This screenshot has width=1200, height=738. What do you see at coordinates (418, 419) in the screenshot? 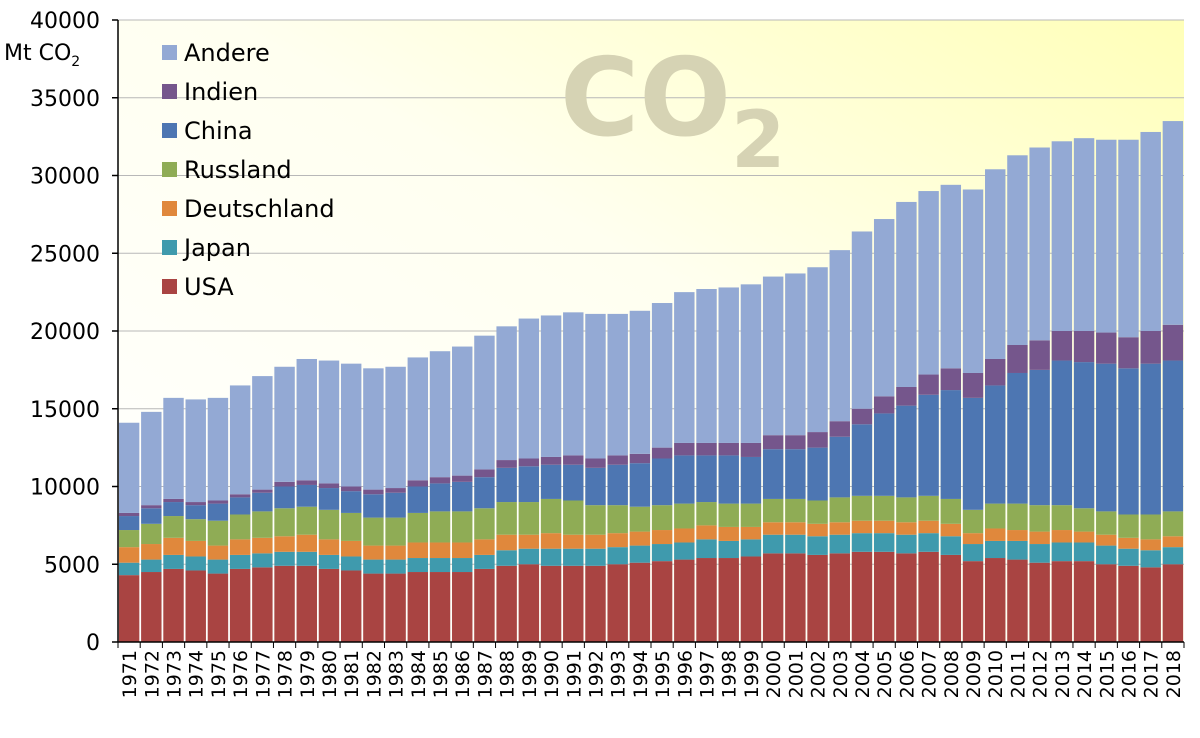
I see `bar-andere-1984` at bounding box center [418, 419].